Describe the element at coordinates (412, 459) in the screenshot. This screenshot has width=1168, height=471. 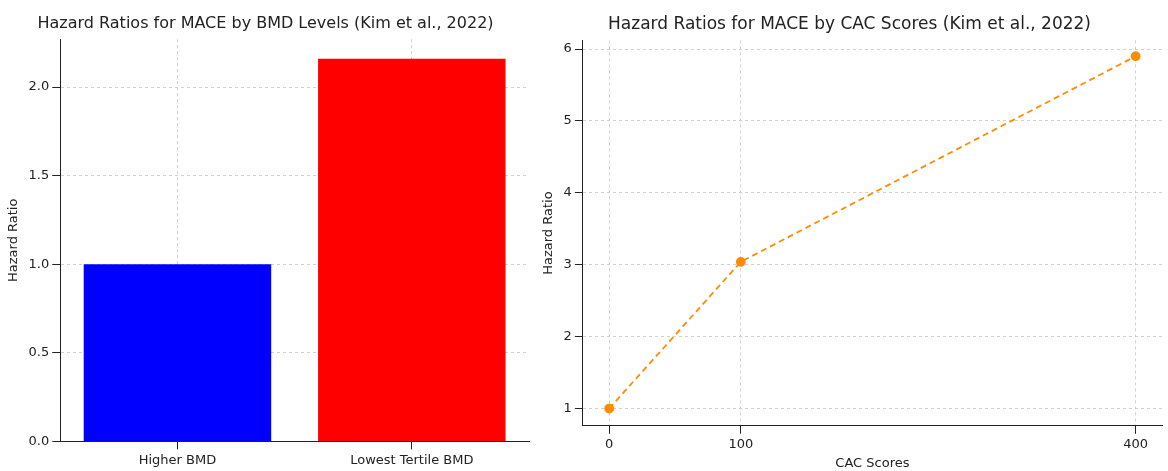
I see `x-tick-label: Lowest Tertile BMD` at that location.